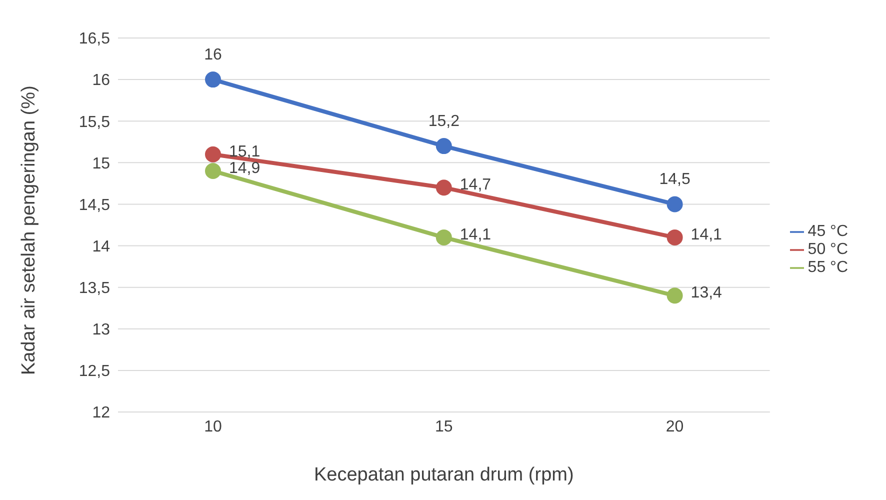  Describe the element at coordinates (94, 289) in the screenshot. I see `y-tick-label: 13,5` at that location.